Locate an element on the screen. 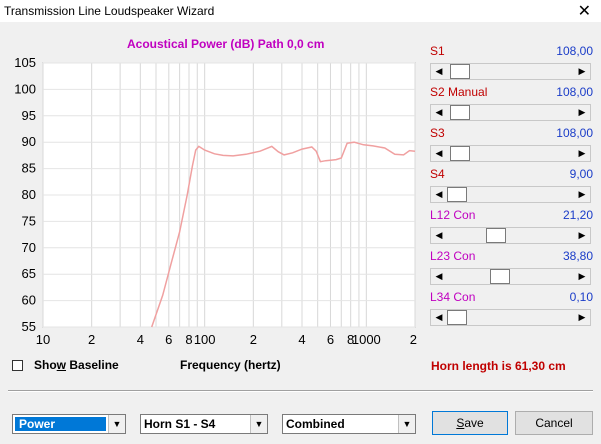 The height and width of the screenshot is (444, 601). y-tick-label: 90 is located at coordinates (29, 141).